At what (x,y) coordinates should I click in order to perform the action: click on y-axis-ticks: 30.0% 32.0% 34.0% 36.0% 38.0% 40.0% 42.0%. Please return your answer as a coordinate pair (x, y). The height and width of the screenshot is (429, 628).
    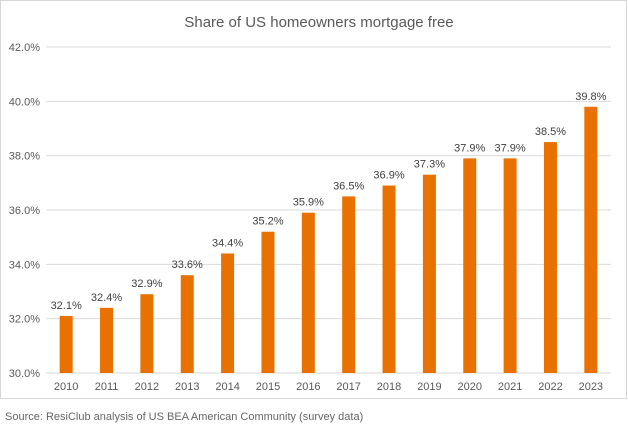
    Looking at the image, I should click on (24, 211).